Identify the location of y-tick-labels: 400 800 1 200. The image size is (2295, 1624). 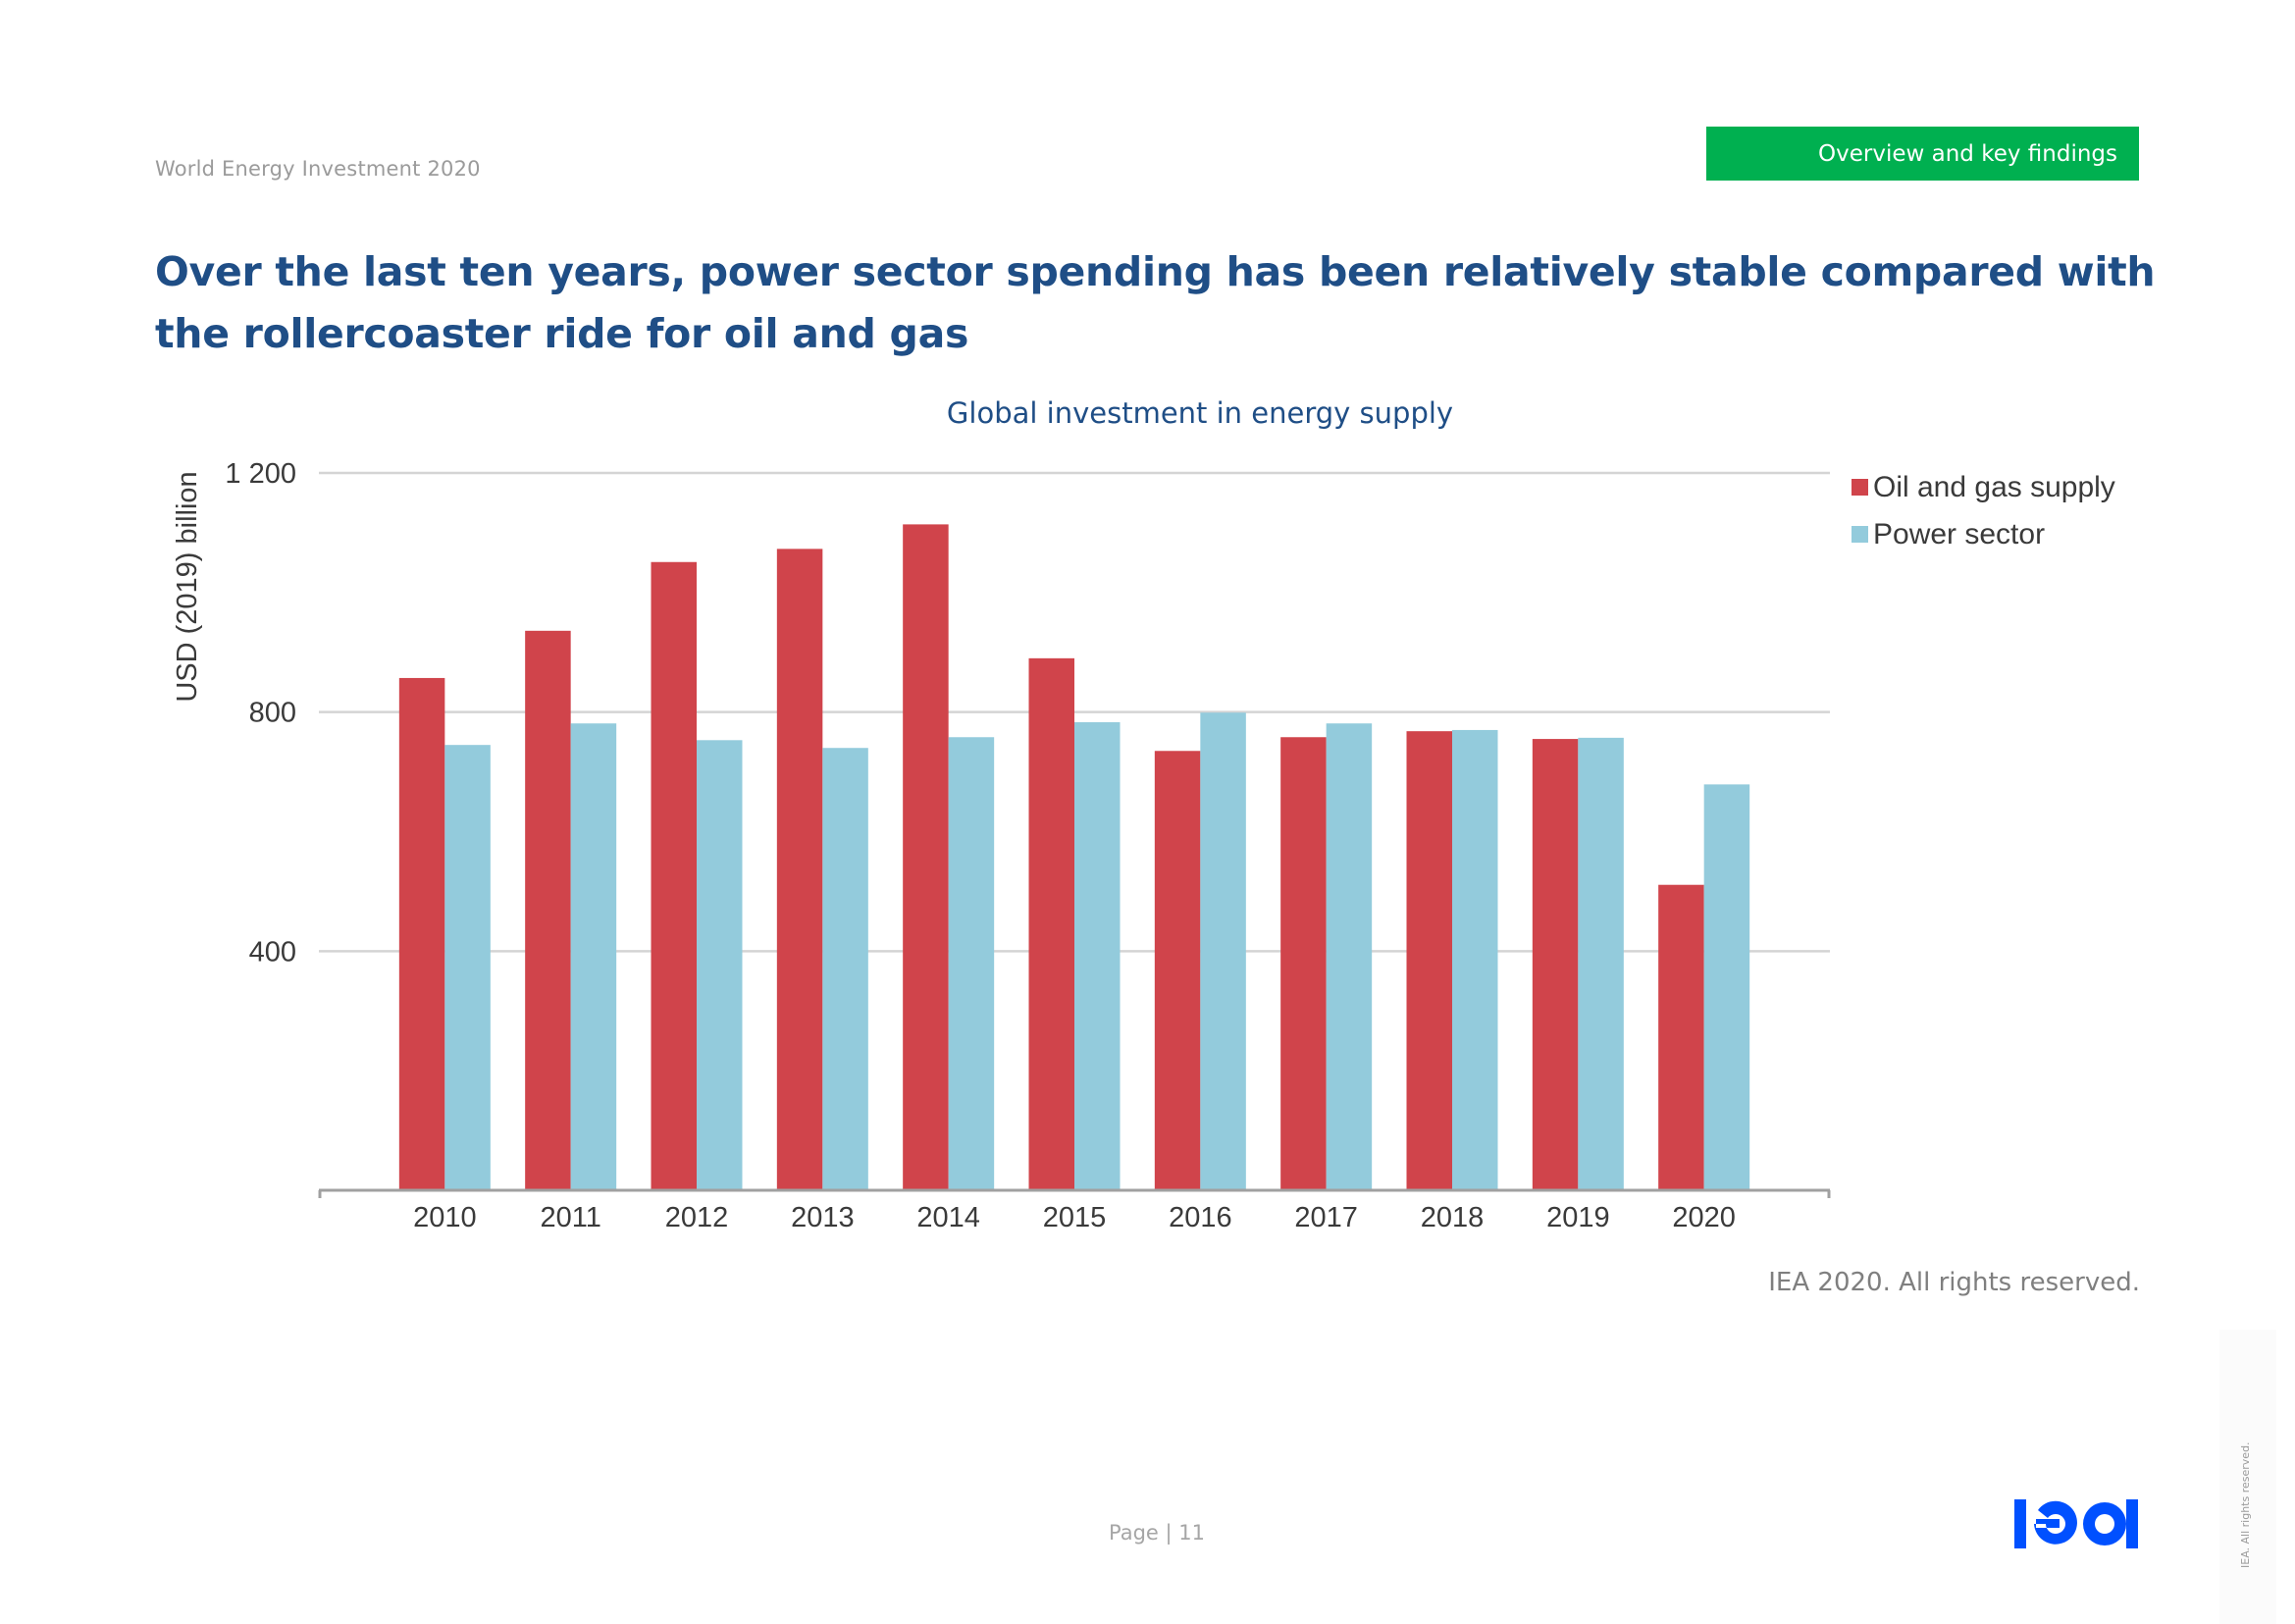
(260, 713).